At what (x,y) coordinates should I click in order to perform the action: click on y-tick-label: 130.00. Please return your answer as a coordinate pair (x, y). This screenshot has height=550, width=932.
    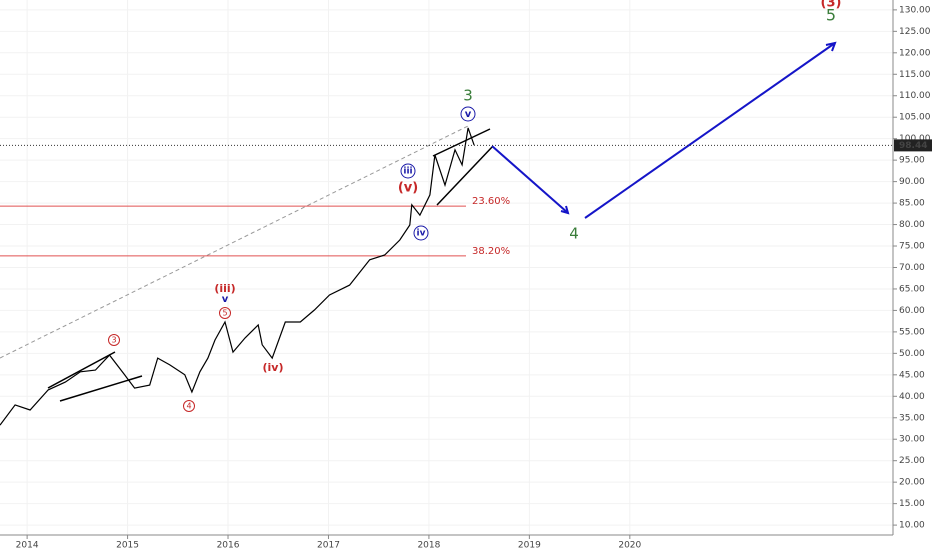
    Looking at the image, I should click on (915, 10).